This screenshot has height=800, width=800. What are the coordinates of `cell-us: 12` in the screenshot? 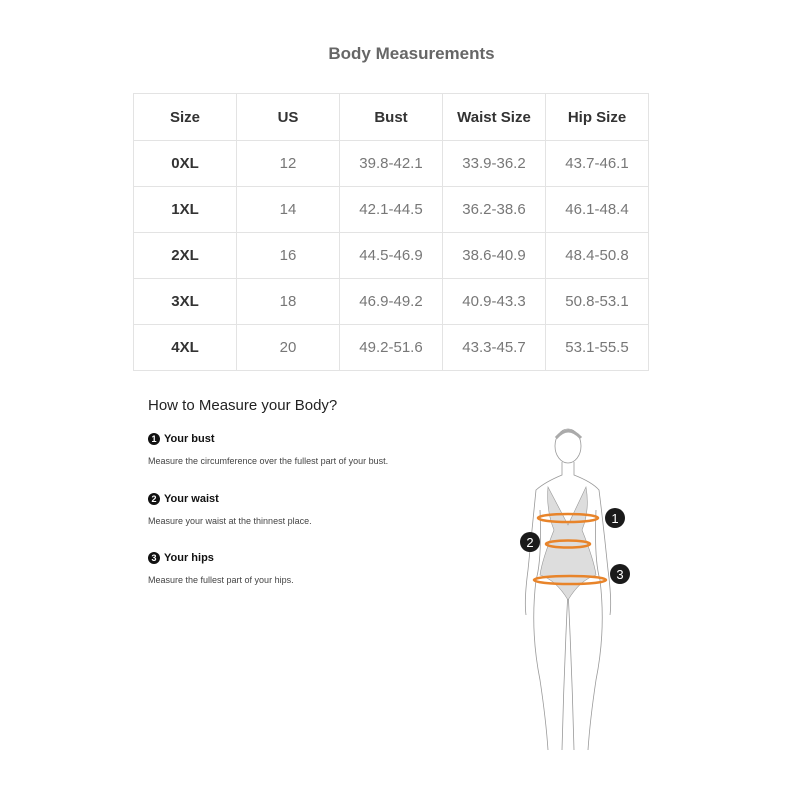 It's located at (288, 163).